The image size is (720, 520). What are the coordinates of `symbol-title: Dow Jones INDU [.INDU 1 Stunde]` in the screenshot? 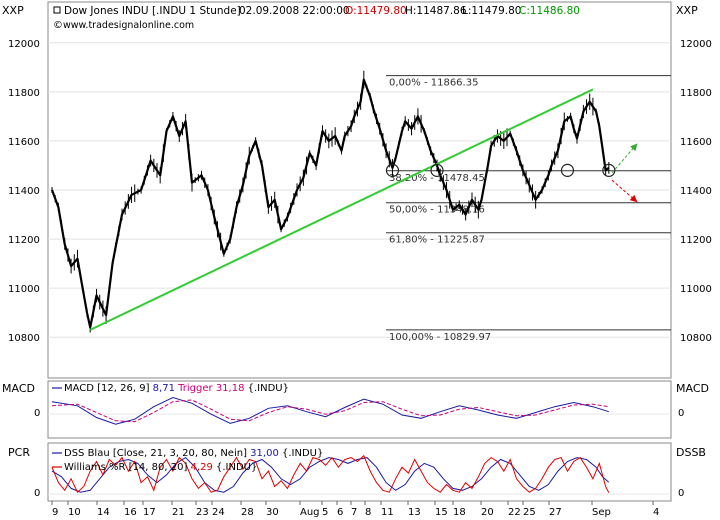 It's located at (152, 11).